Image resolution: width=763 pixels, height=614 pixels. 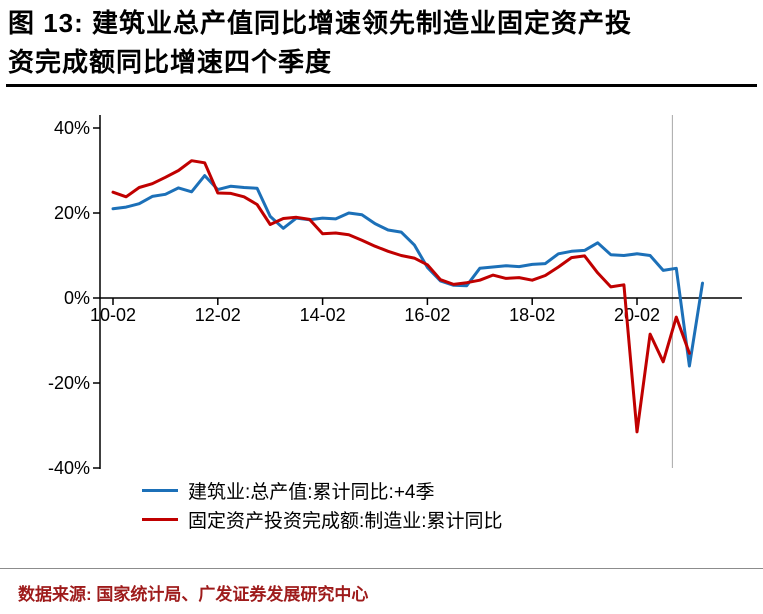 What do you see at coordinates (69, 383) in the screenshot?
I see `y-tick-label: -20%` at bounding box center [69, 383].